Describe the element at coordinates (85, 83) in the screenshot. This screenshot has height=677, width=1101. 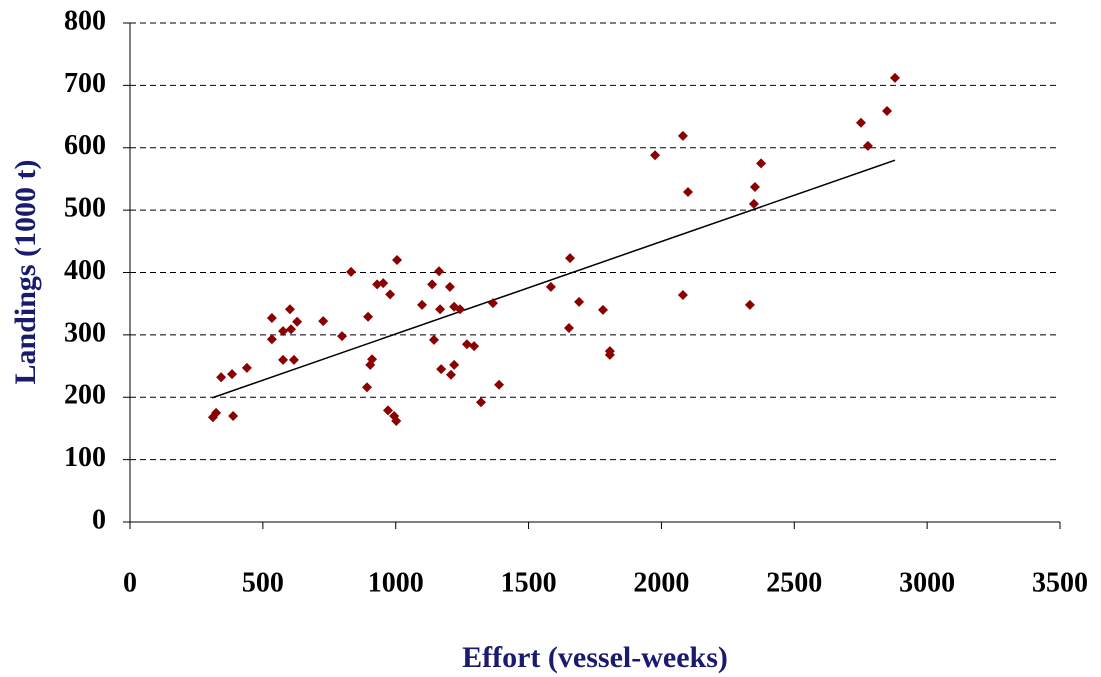
I see `y-tick-label: 700` at that location.